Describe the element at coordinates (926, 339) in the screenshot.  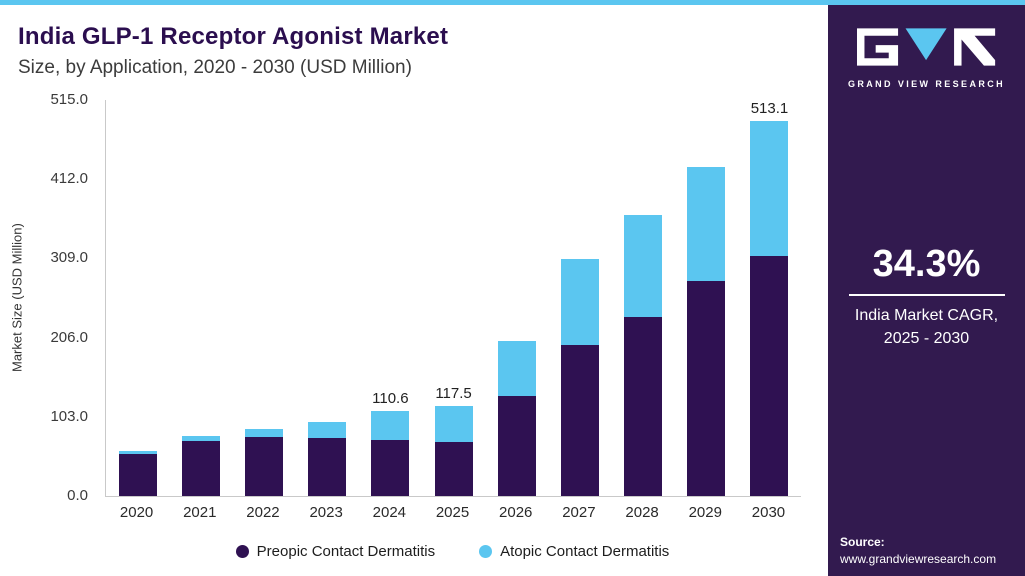
I see `cagr-label-line2: 2025 - 2030` at that location.